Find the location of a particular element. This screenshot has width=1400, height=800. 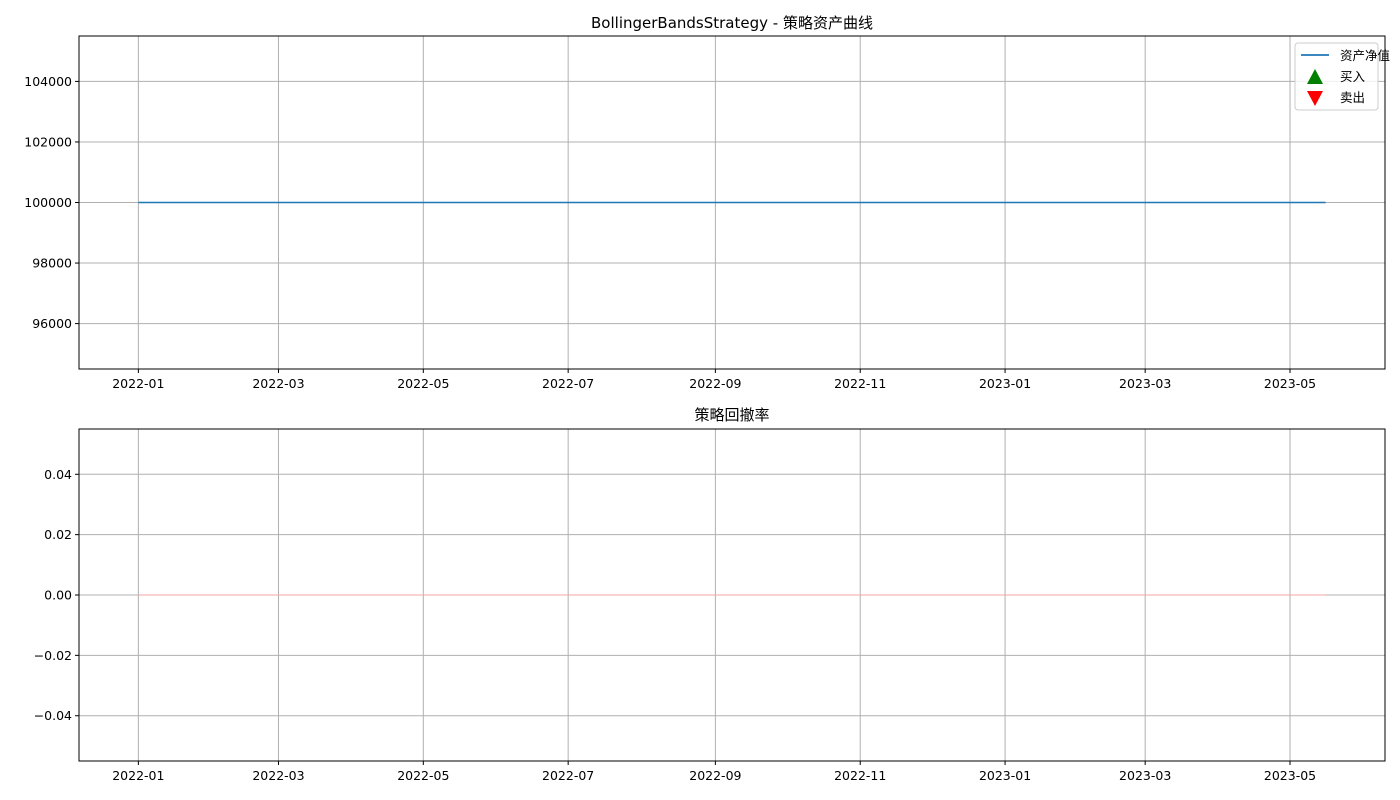

legend-label-equity: 资产净值 is located at coordinates (1365, 55).